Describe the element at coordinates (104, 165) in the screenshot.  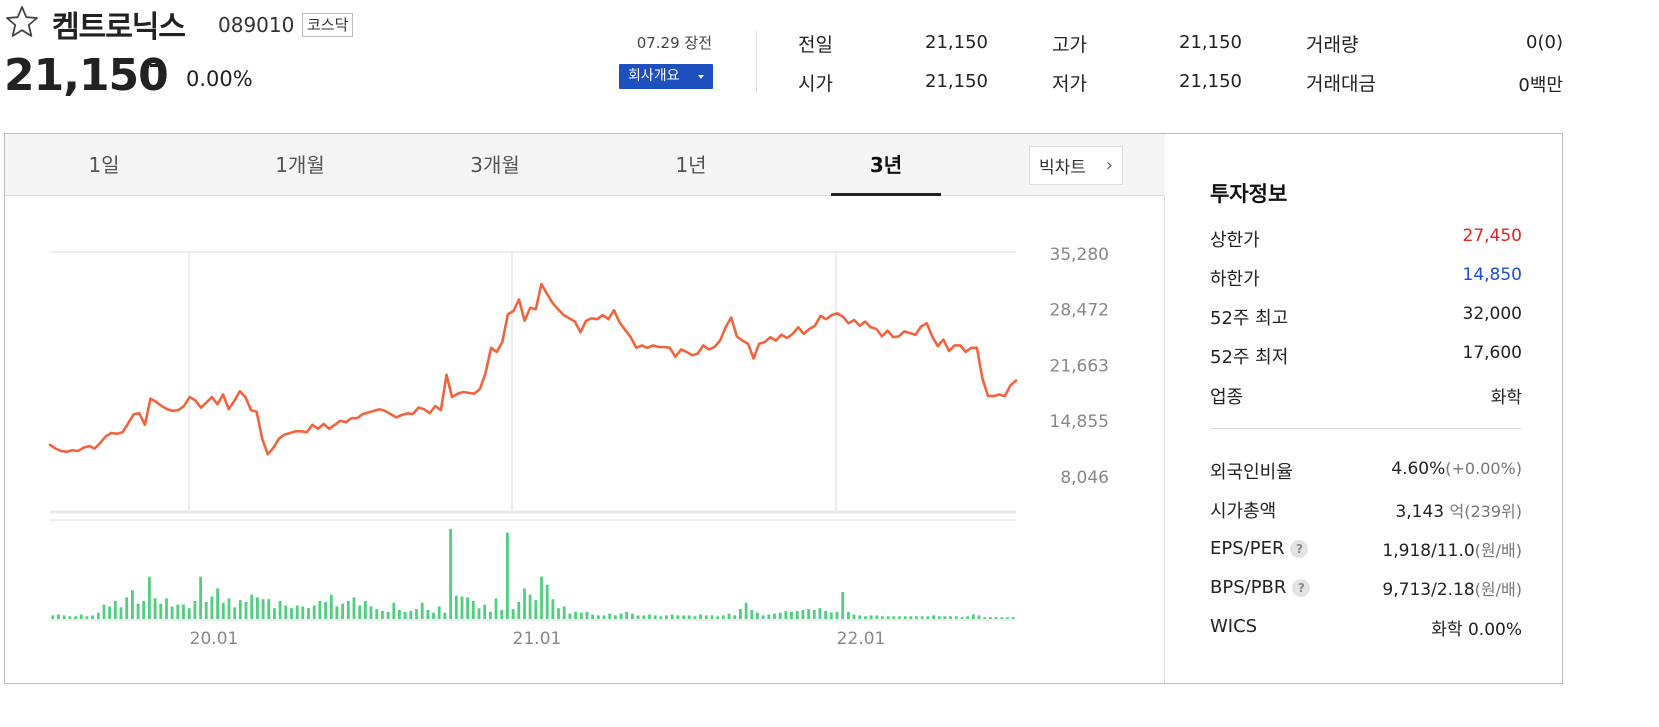
I see `tab-1-day: 1일` at that location.